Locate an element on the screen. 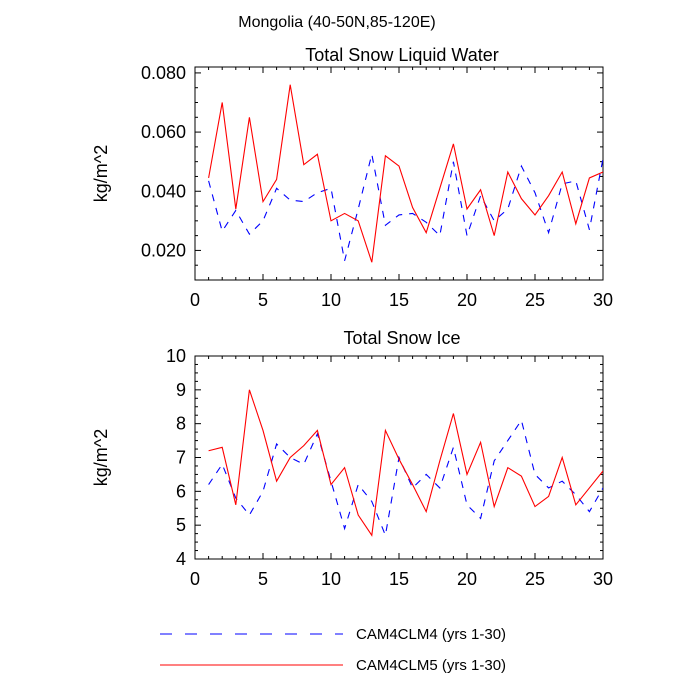  legend-label-1: CAM4CLM4 (yrs 1-30) is located at coordinates (431, 634).